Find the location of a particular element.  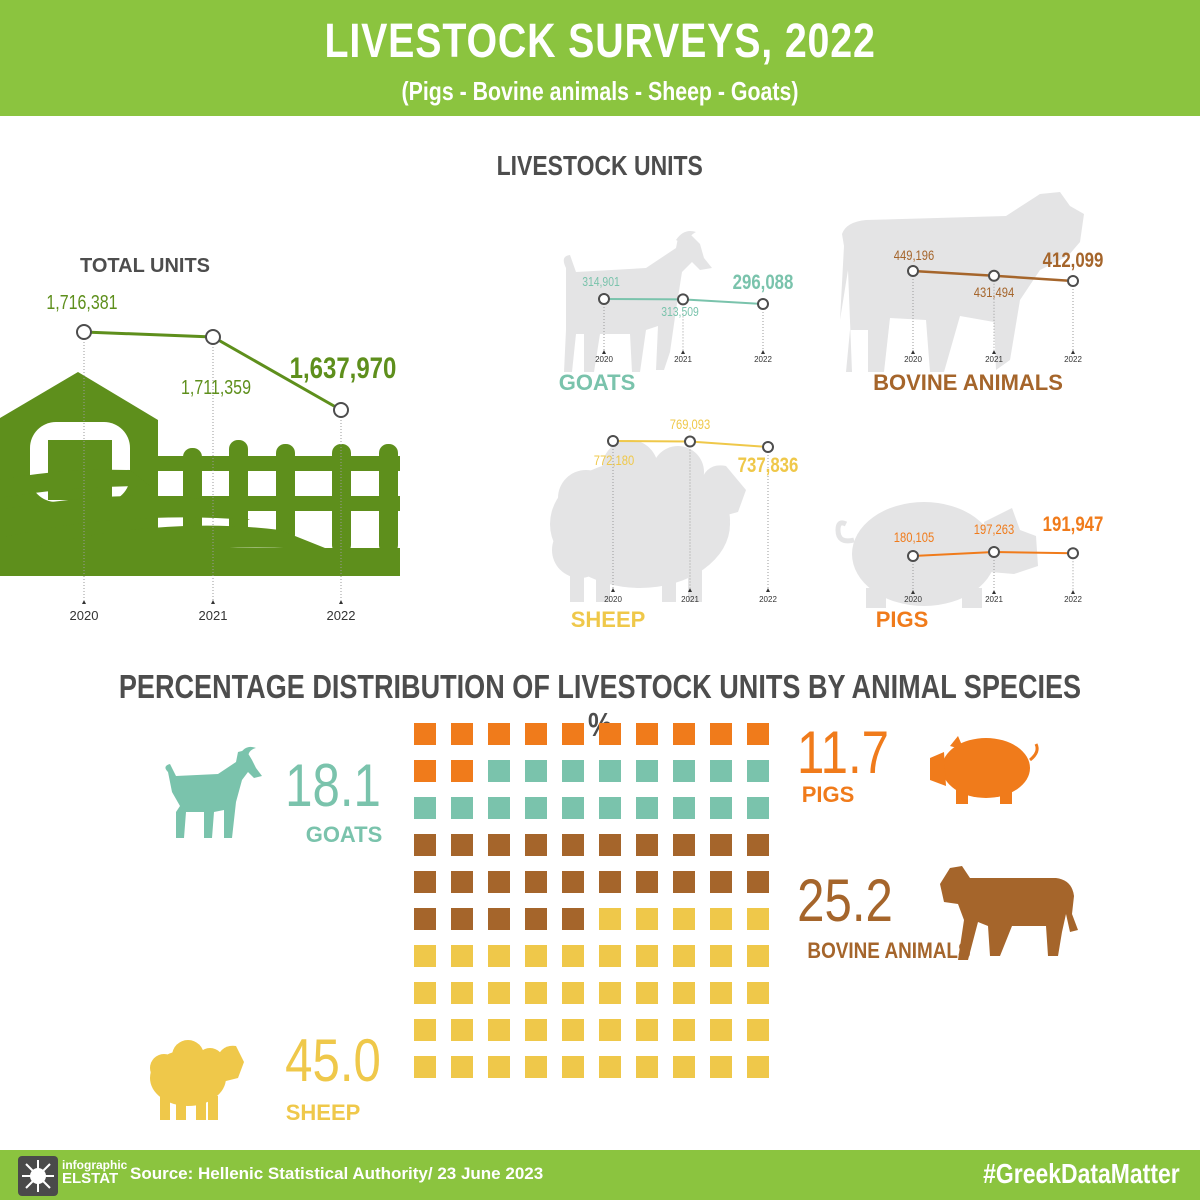

logo-text-bottom: ELSTAT is located at coordinates (90, 1178).